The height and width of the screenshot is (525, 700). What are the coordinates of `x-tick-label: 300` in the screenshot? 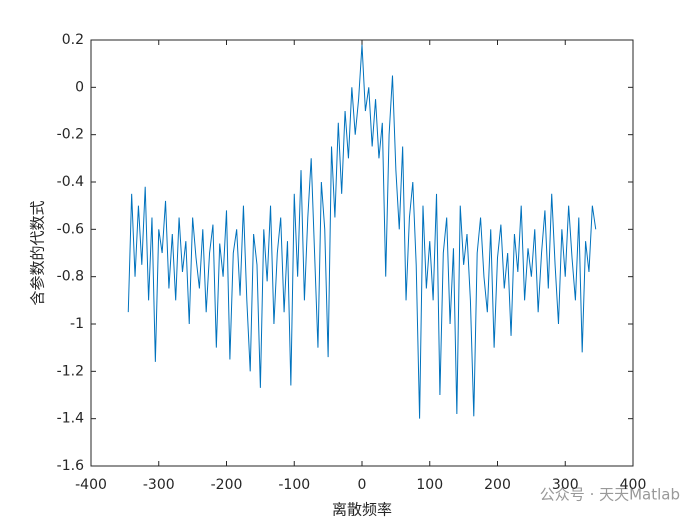 It's located at (565, 485).